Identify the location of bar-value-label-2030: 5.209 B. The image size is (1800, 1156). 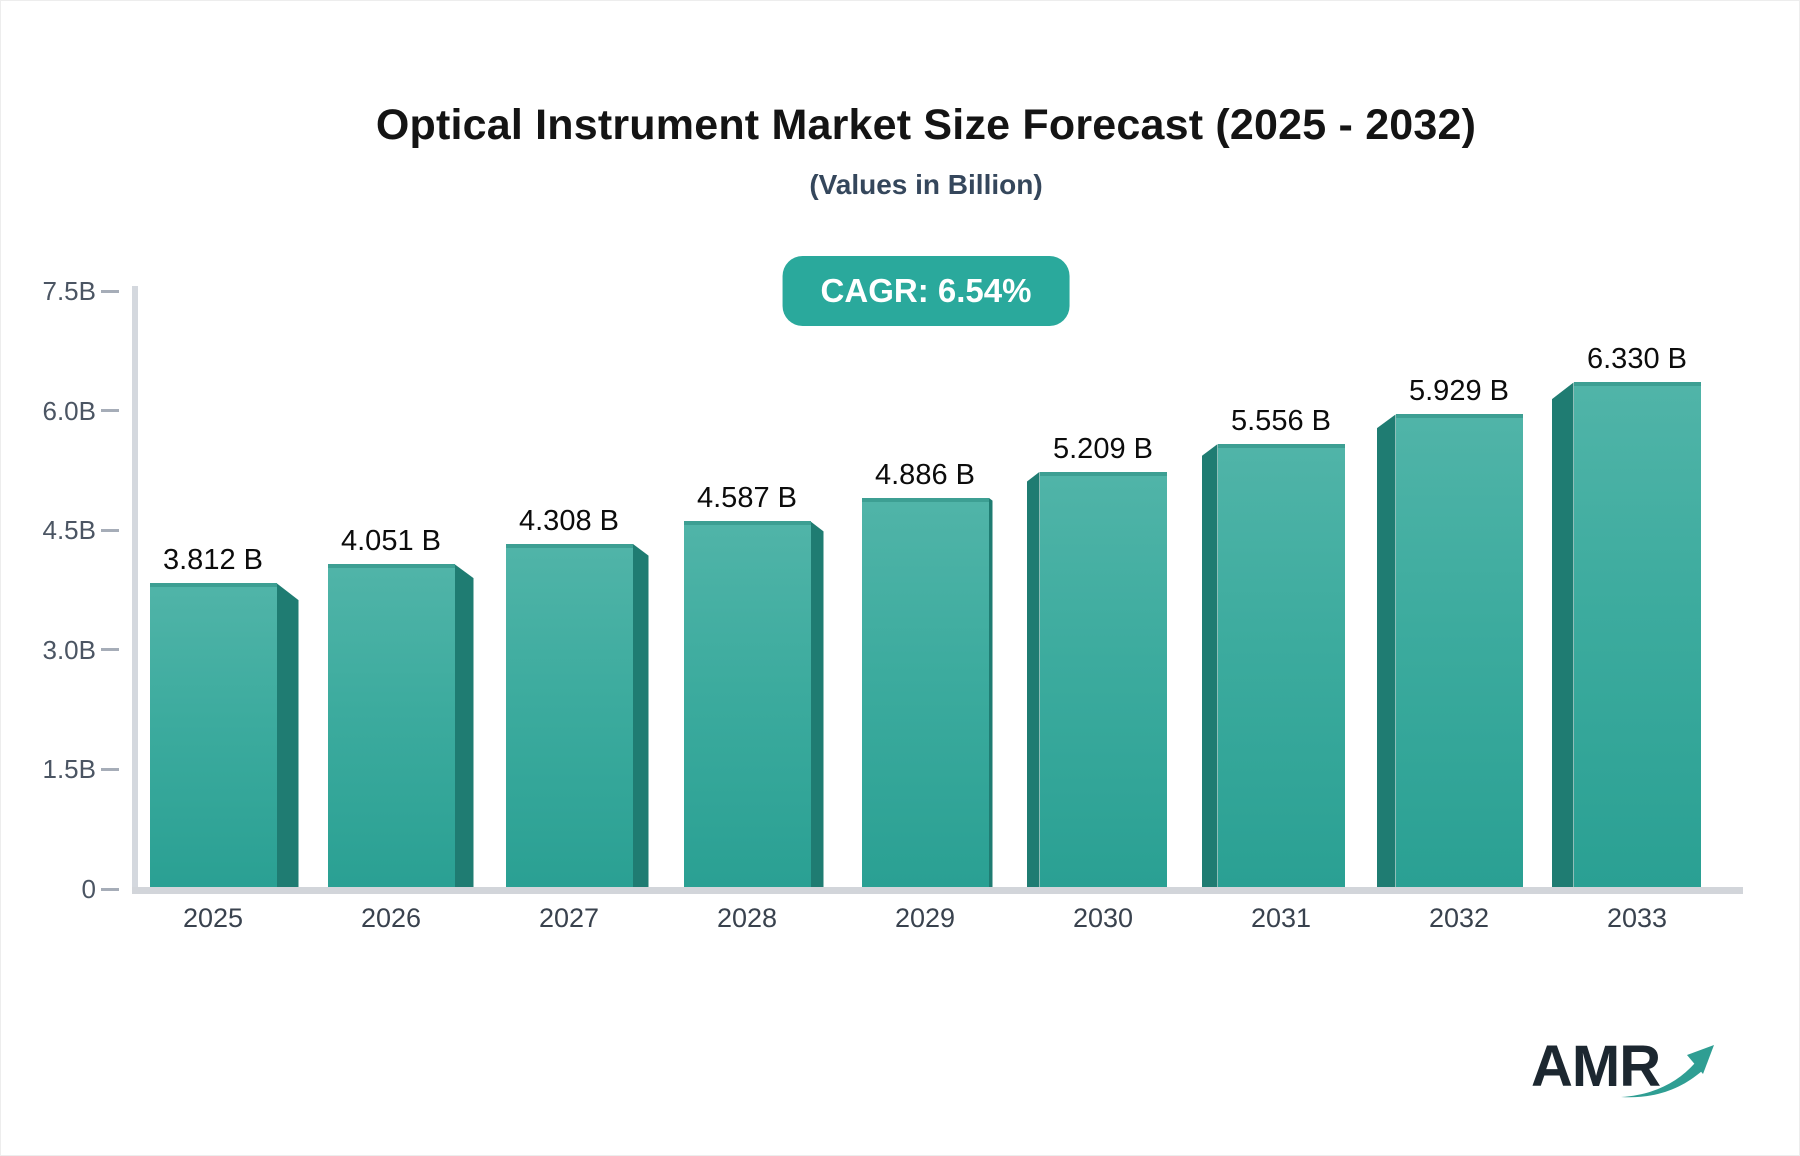
(1103, 448).